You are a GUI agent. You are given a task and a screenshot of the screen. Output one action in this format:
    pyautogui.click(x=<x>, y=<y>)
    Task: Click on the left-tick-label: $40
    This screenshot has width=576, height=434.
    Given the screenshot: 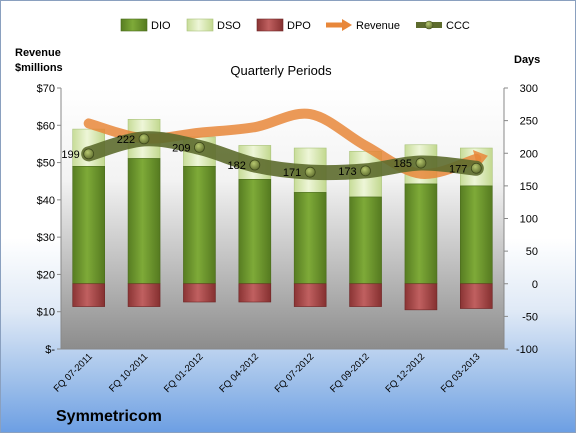 What is the action you would take?
    pyautogui.click(x=46, y=201)
    